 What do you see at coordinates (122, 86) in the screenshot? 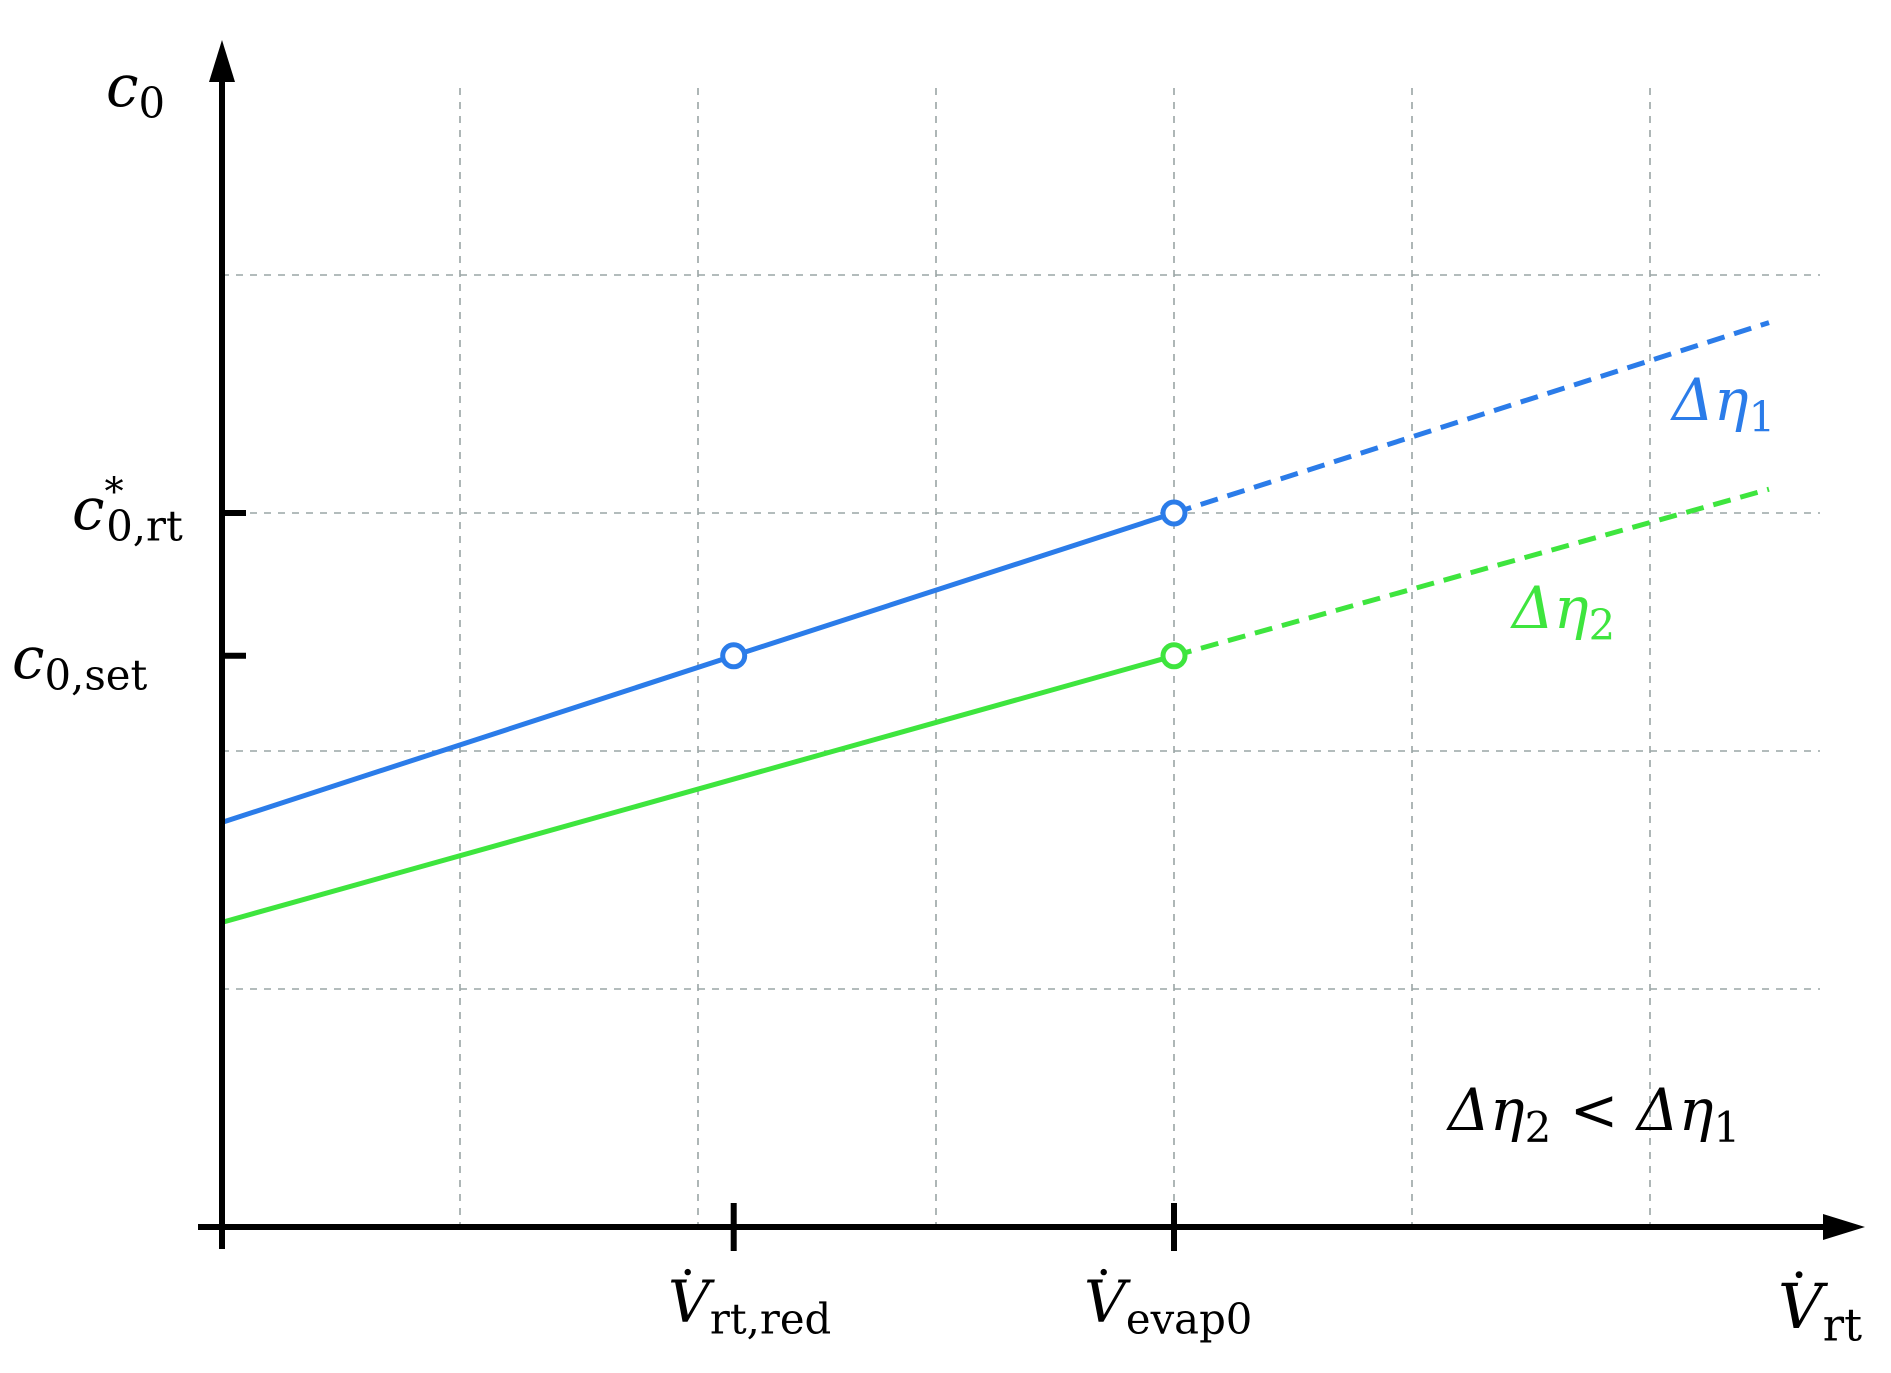
I see `y-axis-label-symbol: c` at bounding box center [122, 86].